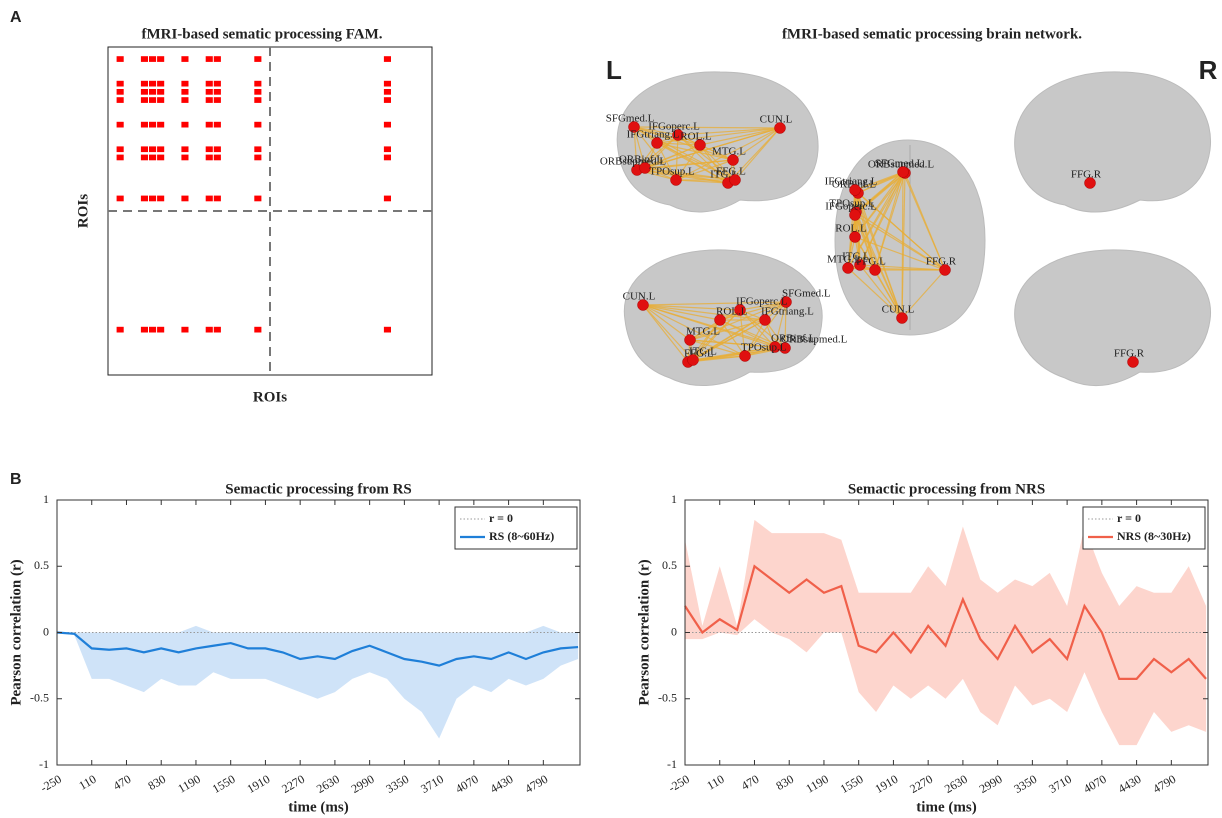 This screenshot has height=818, width=1222. Describe the element at coordinates (946, 807) in the screenshot. I see `x-axis-label: time (ms)` at that location.